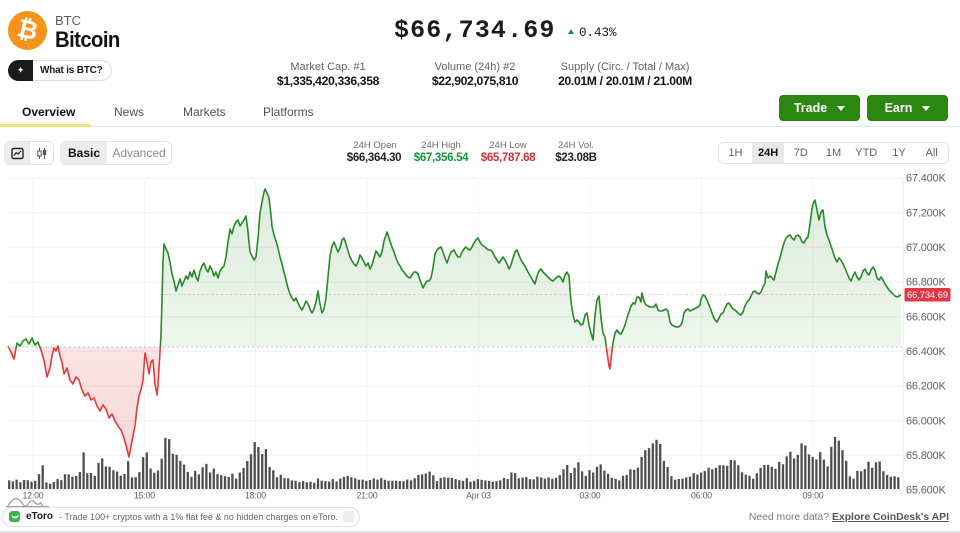 The width and height of the screenshot is (960, 533). Describe the element at coordinates (927, 295) in the screenshot. I see `svg-text: 66,734.69` at that location.